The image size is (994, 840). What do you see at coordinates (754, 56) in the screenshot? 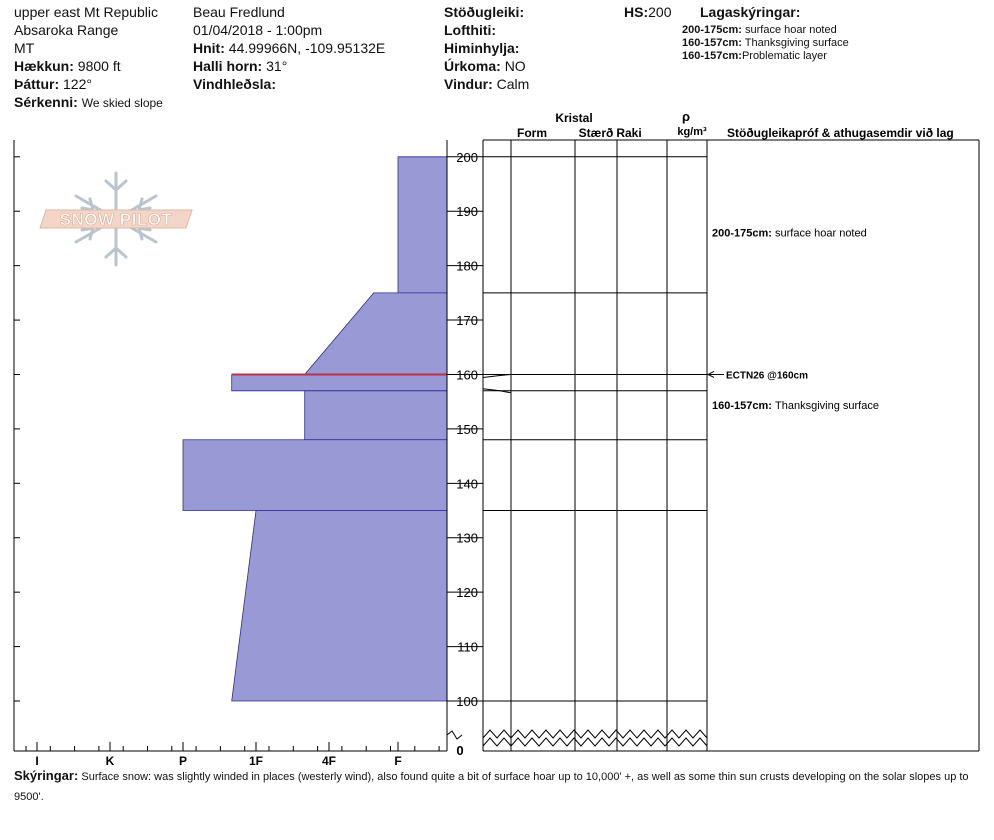
I see `legend-item: 160-157cm:Problematic layer` at bounding box center [754, 56].